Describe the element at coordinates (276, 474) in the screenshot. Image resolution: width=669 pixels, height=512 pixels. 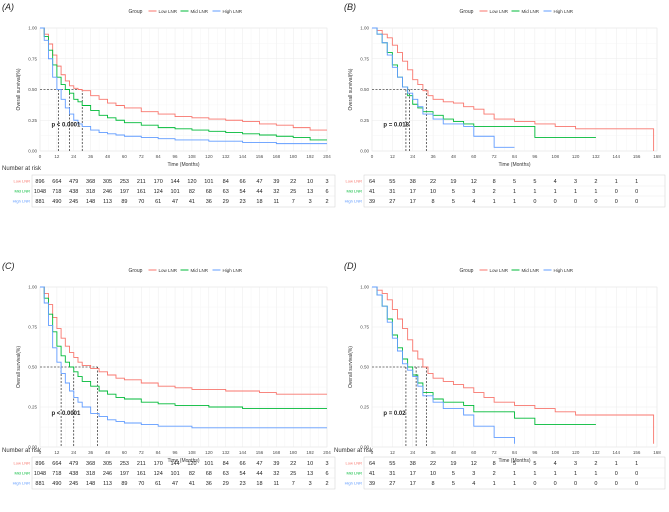
I see `risk-table-cell: 32` at that location.